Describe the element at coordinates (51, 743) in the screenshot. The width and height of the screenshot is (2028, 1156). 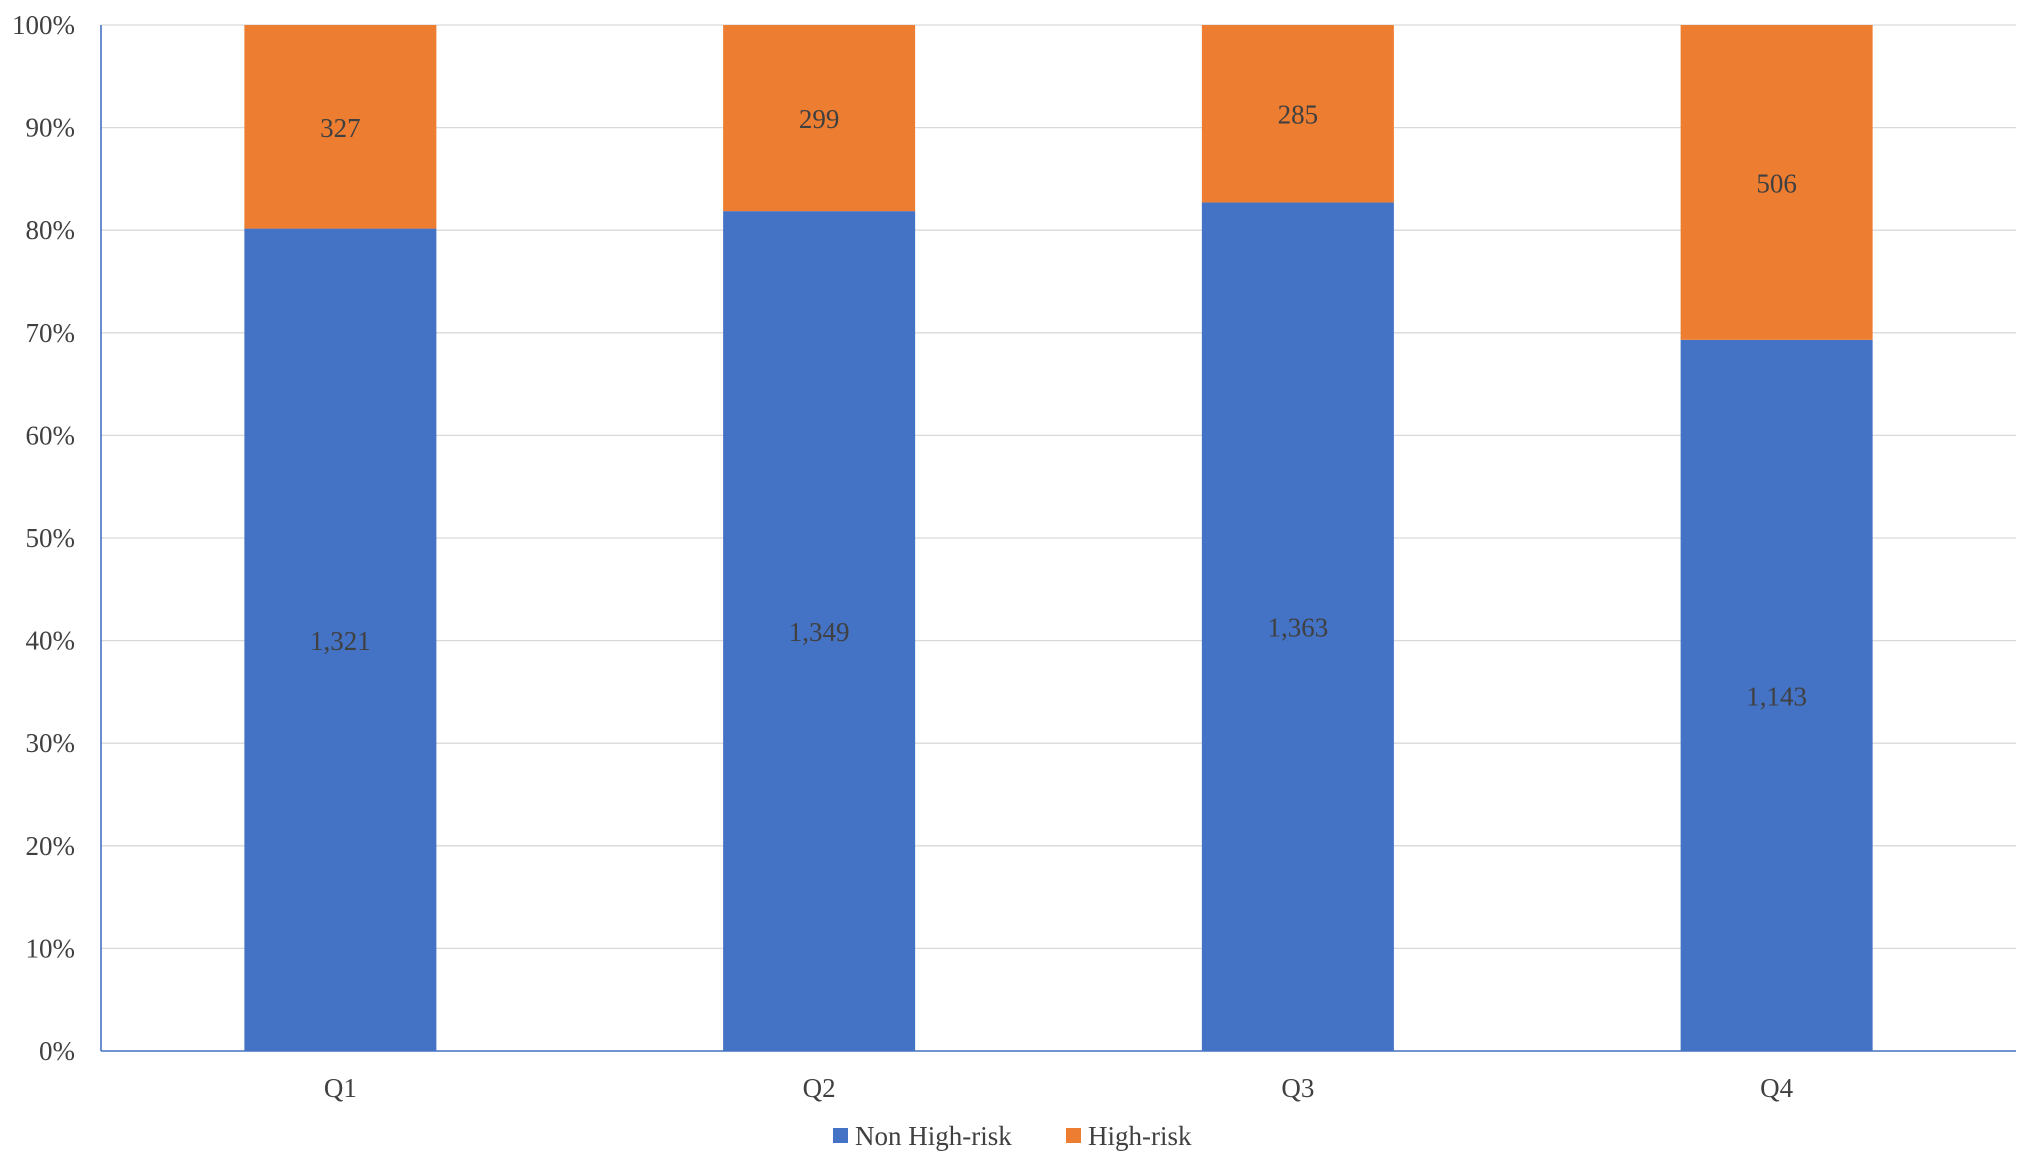
I see `y-tick-label: 30%` at that location.